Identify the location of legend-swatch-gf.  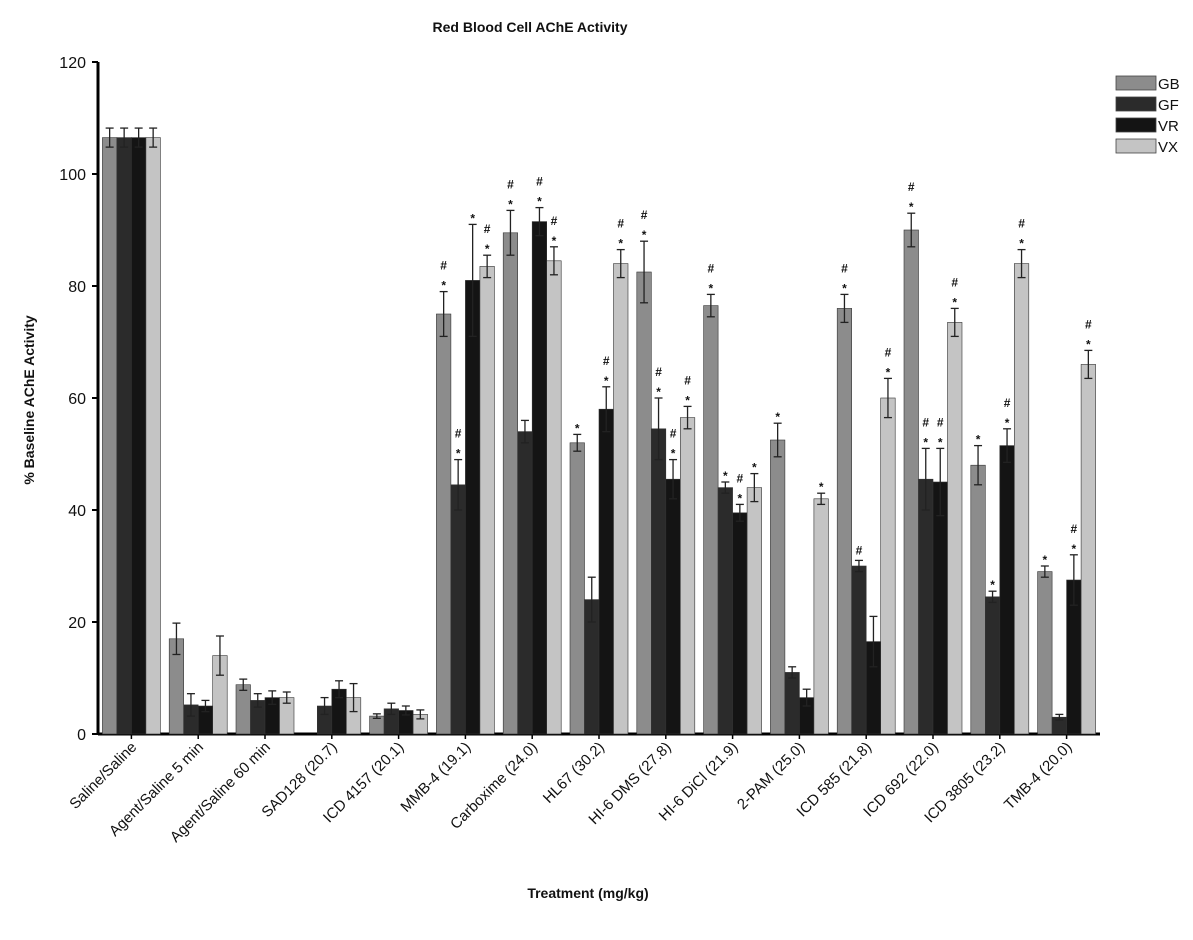
(1136, 104).